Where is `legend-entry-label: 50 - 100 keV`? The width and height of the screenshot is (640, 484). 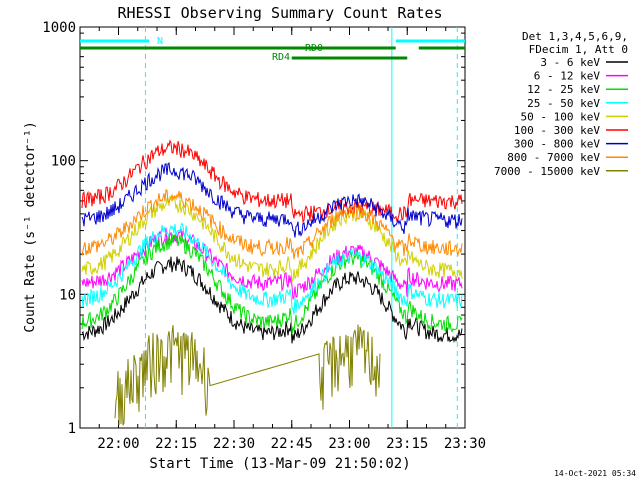 legend-entry-label: 50 - 100 keV is located at coordinates (561, 116).